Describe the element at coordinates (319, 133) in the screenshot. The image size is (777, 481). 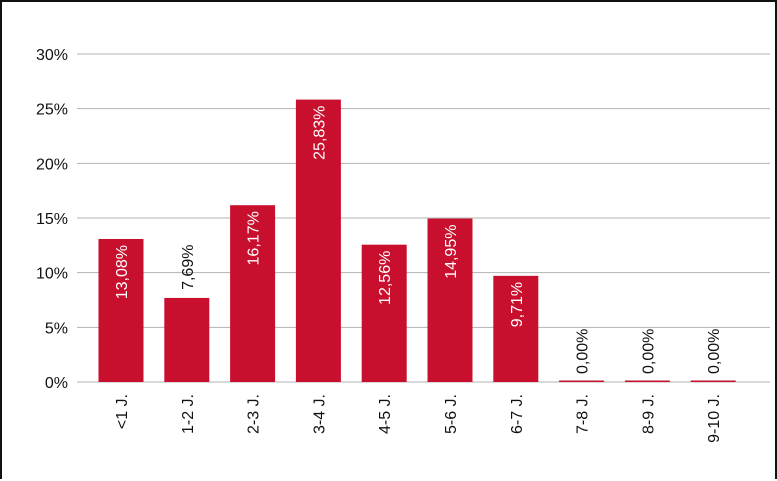
I see `data-label: 25,83%` at that location.